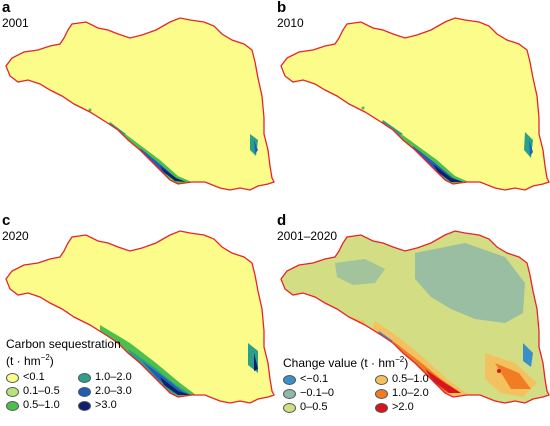 The width and height of the screenshot is (550, 426). I want to click on panel-year: 2001–2020, so click(307, 236).